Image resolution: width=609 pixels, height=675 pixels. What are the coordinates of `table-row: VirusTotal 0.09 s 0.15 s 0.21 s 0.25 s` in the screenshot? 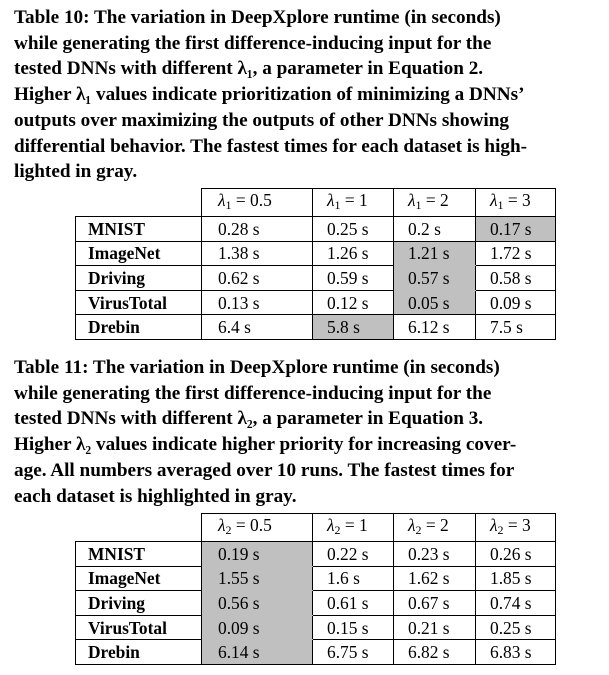 It's located at (315, 627).